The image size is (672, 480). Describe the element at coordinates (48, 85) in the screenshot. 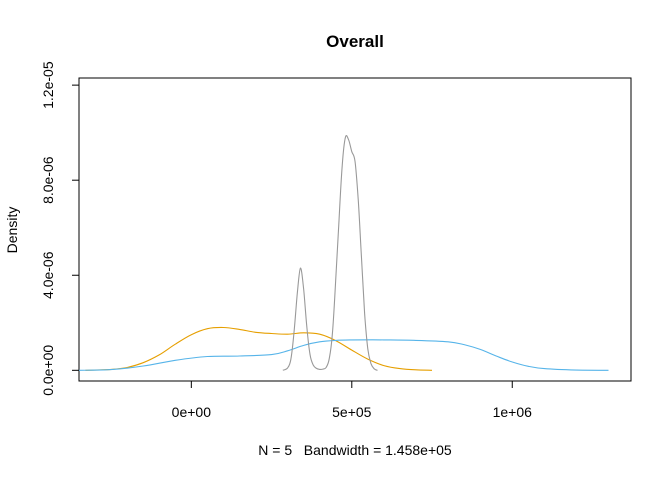

I see `y-tick-label: 1.2e-05` at that location.